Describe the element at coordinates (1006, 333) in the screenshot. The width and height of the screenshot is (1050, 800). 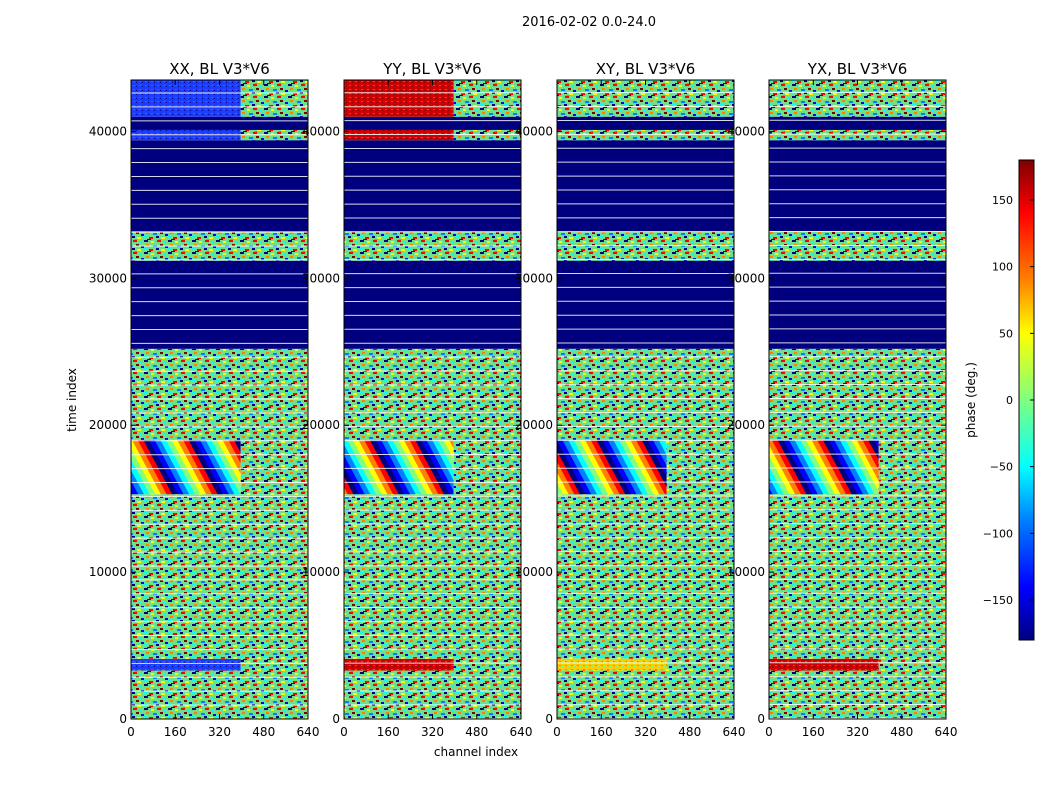
I see `colorbar-tick-label: 50` at that location.